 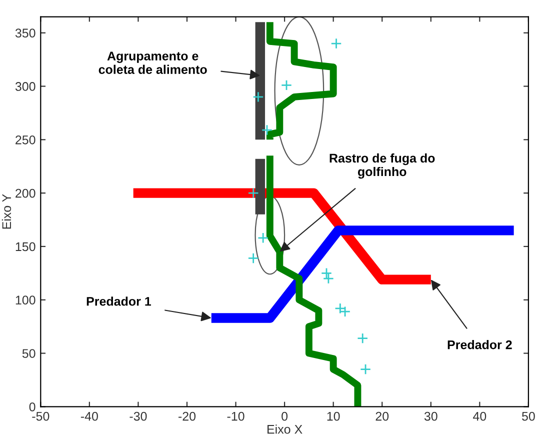 What do you see at coordinates (187, 416) in the screenshot?
I see `x-tick-label: -20` at bounding box center [187, 416].